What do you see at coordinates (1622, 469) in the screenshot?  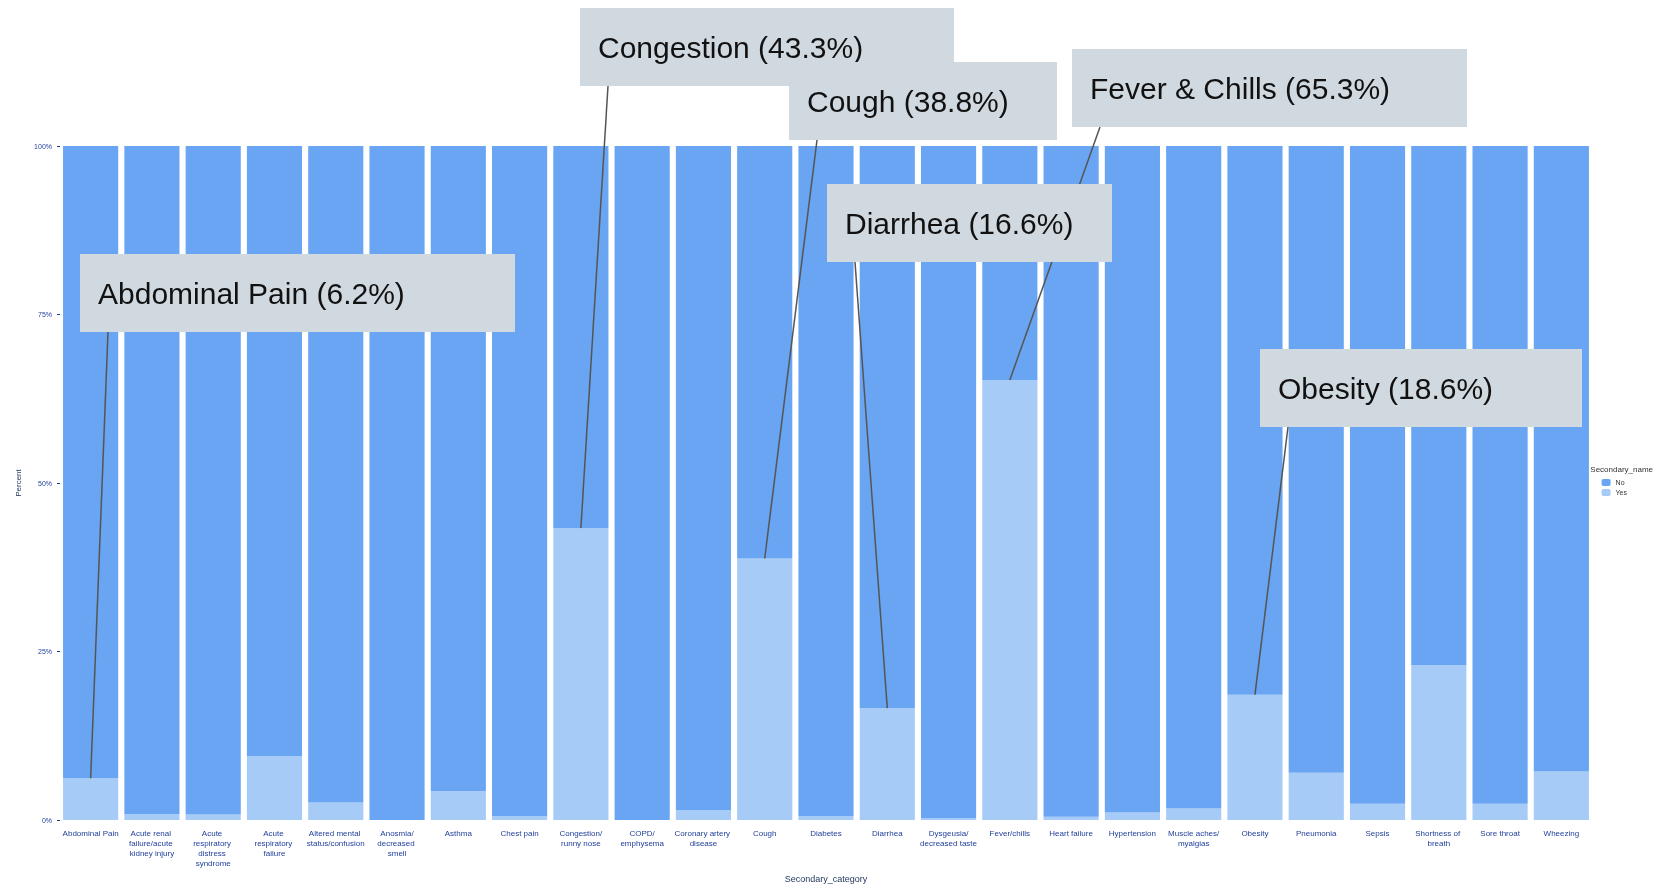 I see `legend-title: Secondary_name` at bounding box center [1622, 469].